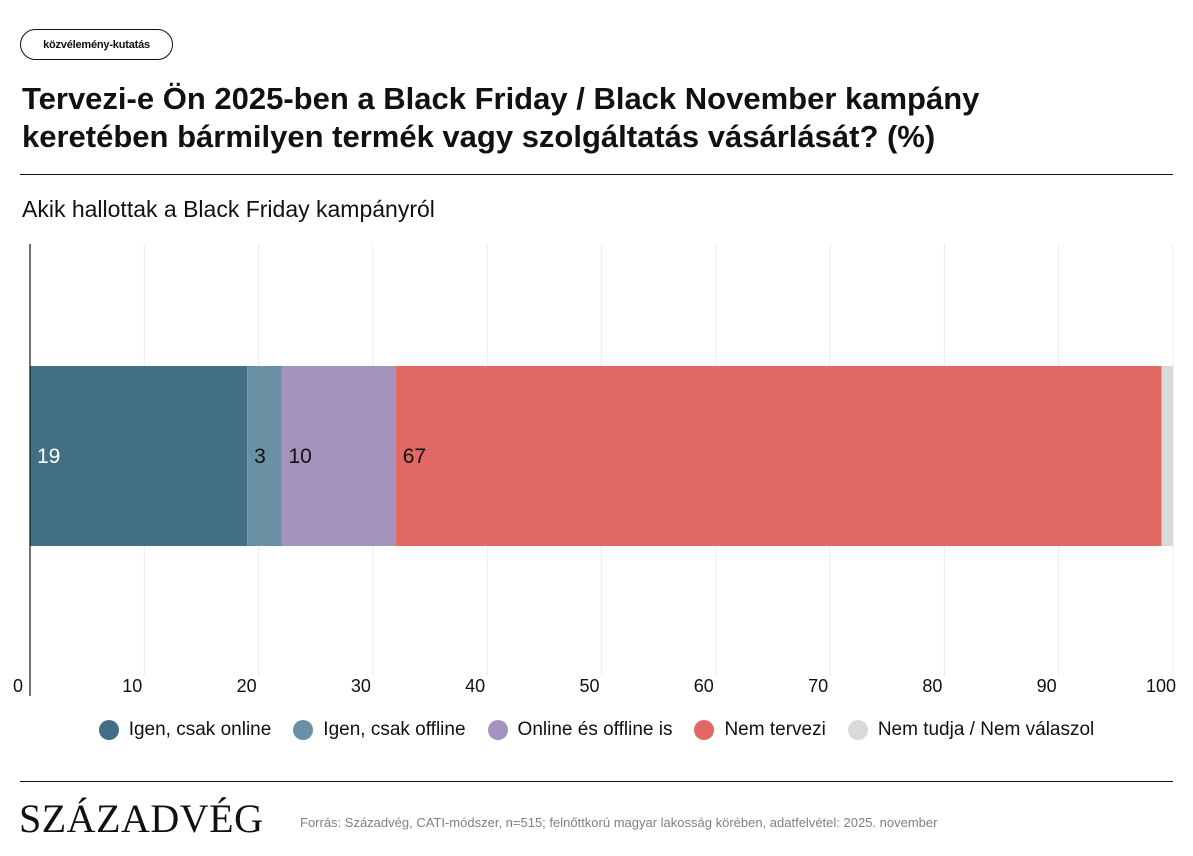 The height and width of the screenshot is (856, 1193). I want to click on data-label: 10, so click(299, 456).